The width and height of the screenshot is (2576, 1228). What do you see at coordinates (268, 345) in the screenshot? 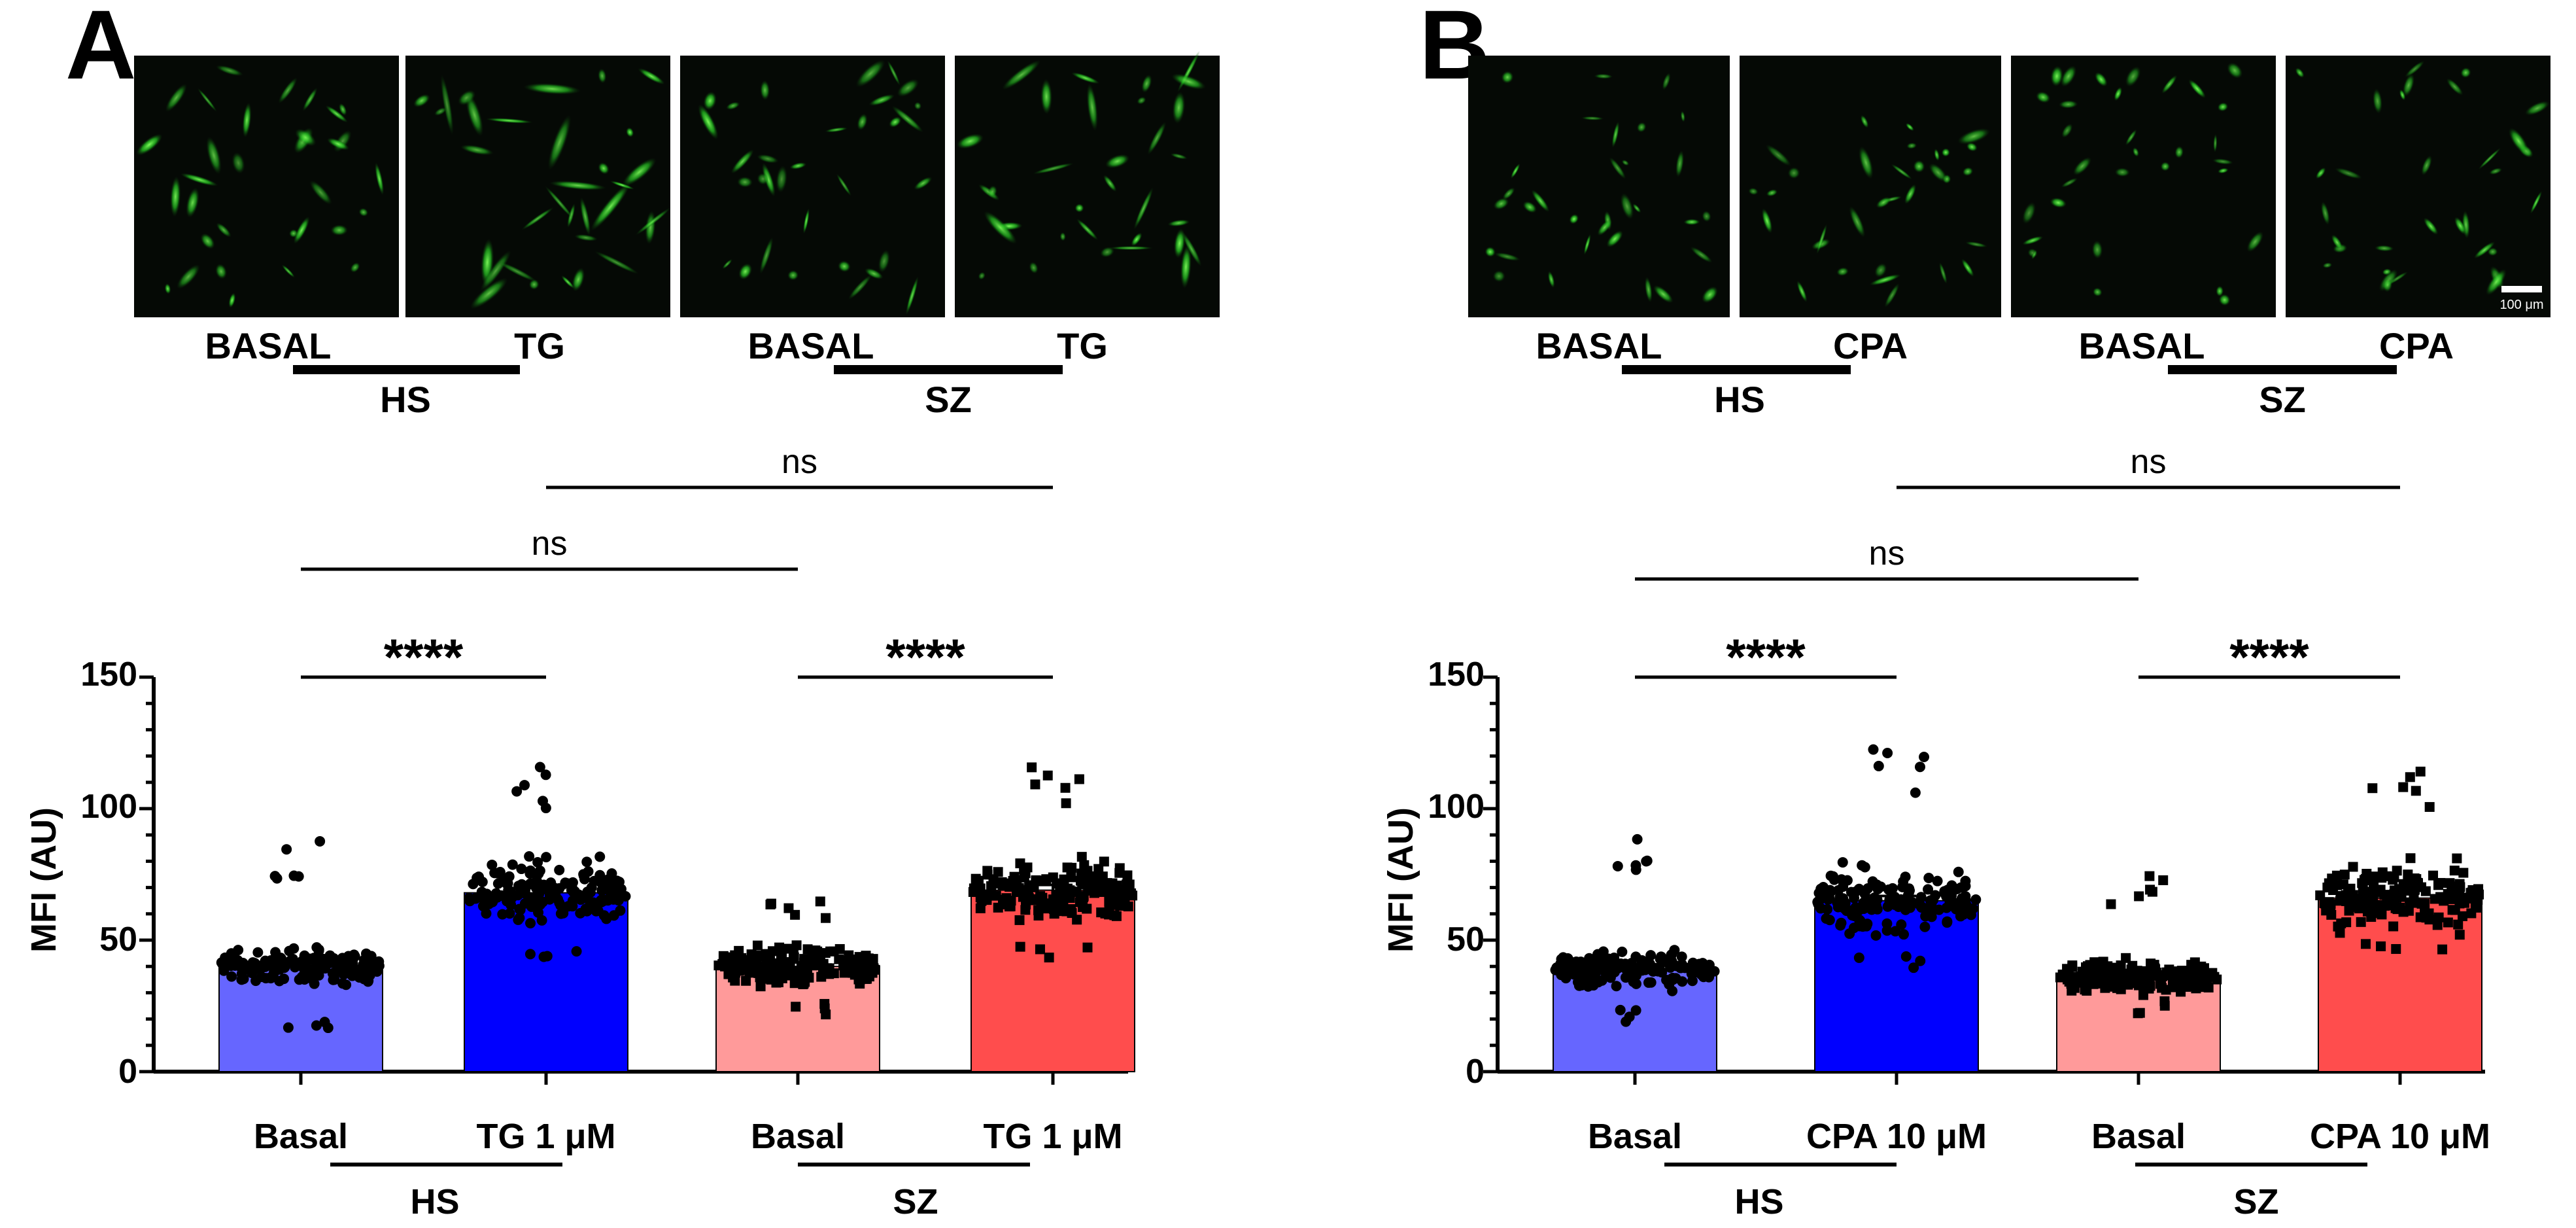
I see `image-label-a-1: BASAL` at bounding box center [268, 345].